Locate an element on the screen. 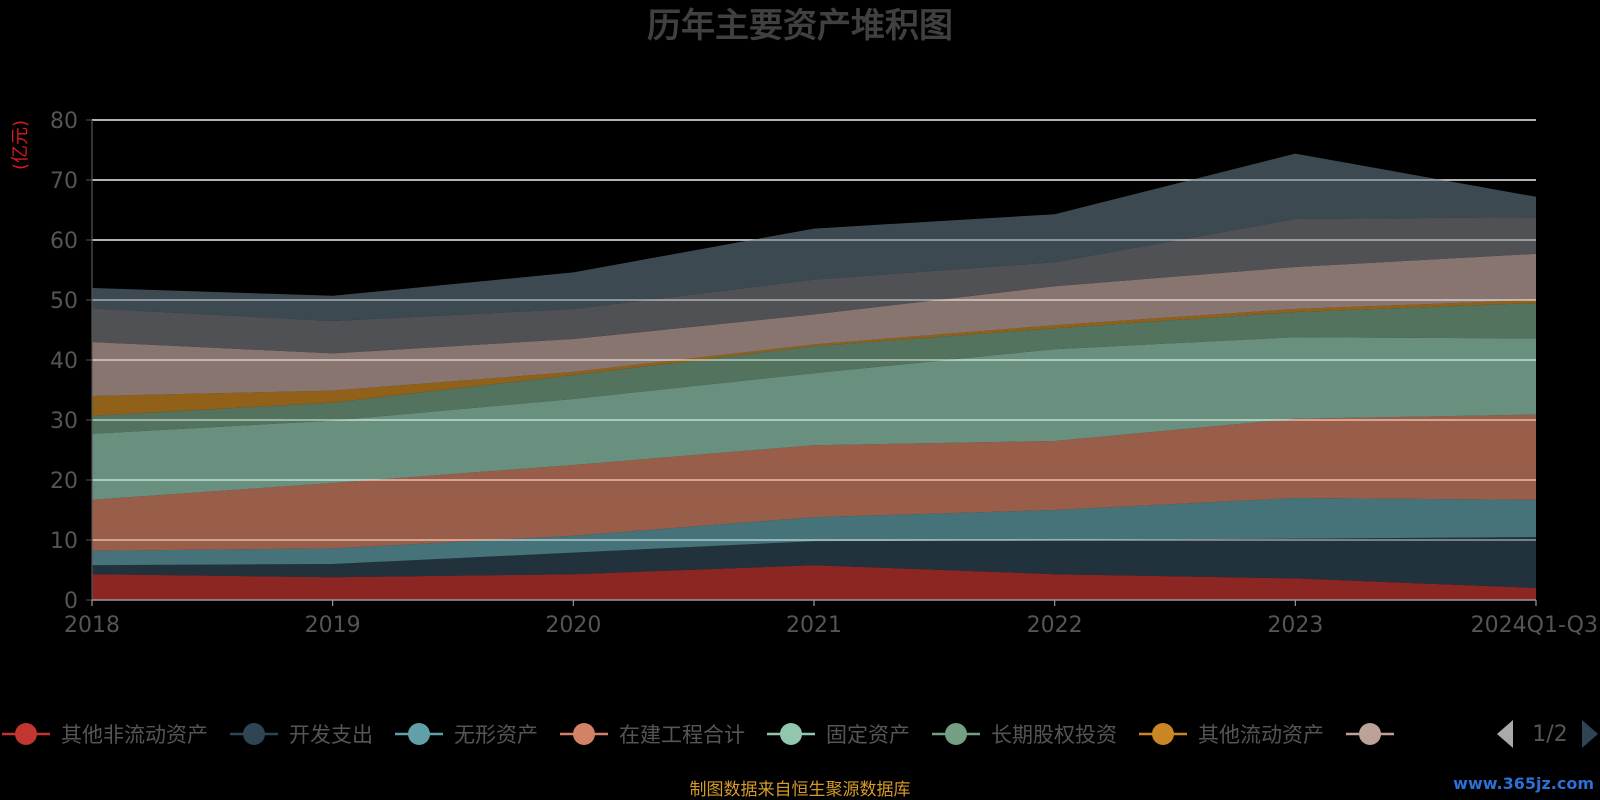  legend-label: 其他非流动资产 is located at coordinates (134, 735).